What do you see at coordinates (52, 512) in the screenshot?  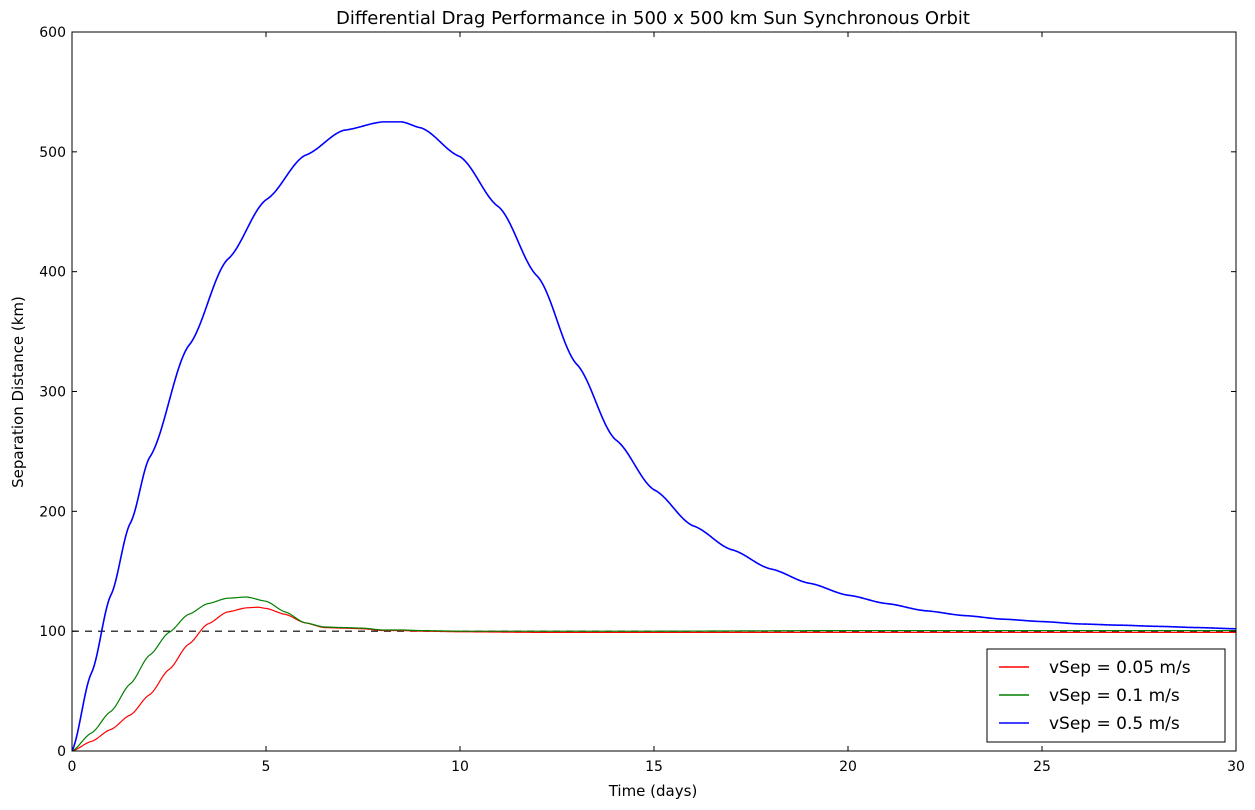 I see `y-tick-label: 200` at bounding box center [52, 512].